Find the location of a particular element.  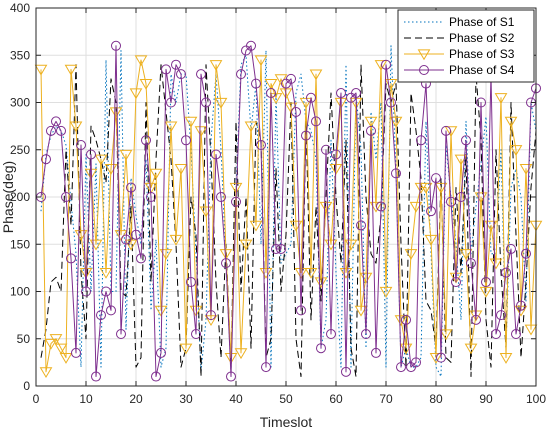

x-tick-label: 10 is located at coordinates (86, 399).